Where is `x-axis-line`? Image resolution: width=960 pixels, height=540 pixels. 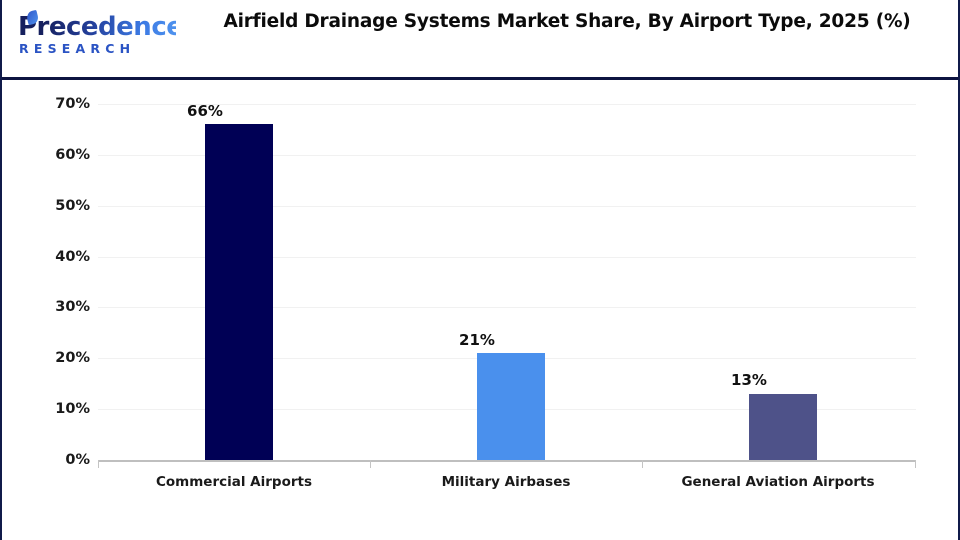 x-axis-line is located at coordinates (507, 461).